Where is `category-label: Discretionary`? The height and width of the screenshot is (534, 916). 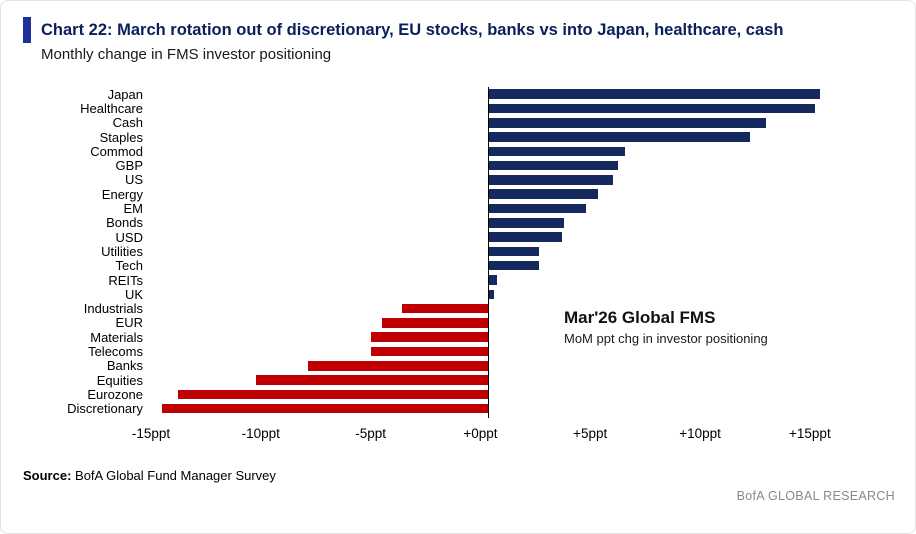 category-label: Discretionary is located at coordinates (105, 409).